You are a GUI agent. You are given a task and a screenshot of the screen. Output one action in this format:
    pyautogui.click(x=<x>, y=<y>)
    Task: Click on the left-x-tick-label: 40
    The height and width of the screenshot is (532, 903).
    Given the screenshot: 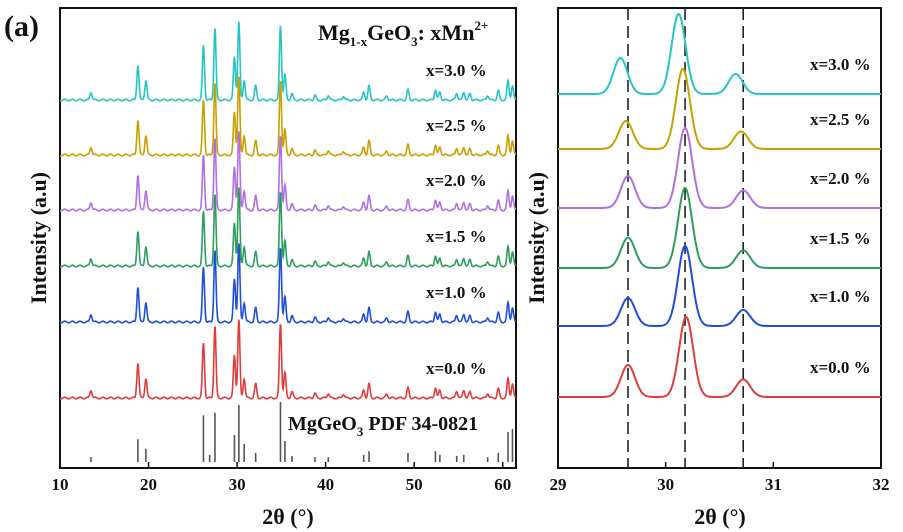 What is the action you would take?
    pyautogui.click(x=325, y=484)
    